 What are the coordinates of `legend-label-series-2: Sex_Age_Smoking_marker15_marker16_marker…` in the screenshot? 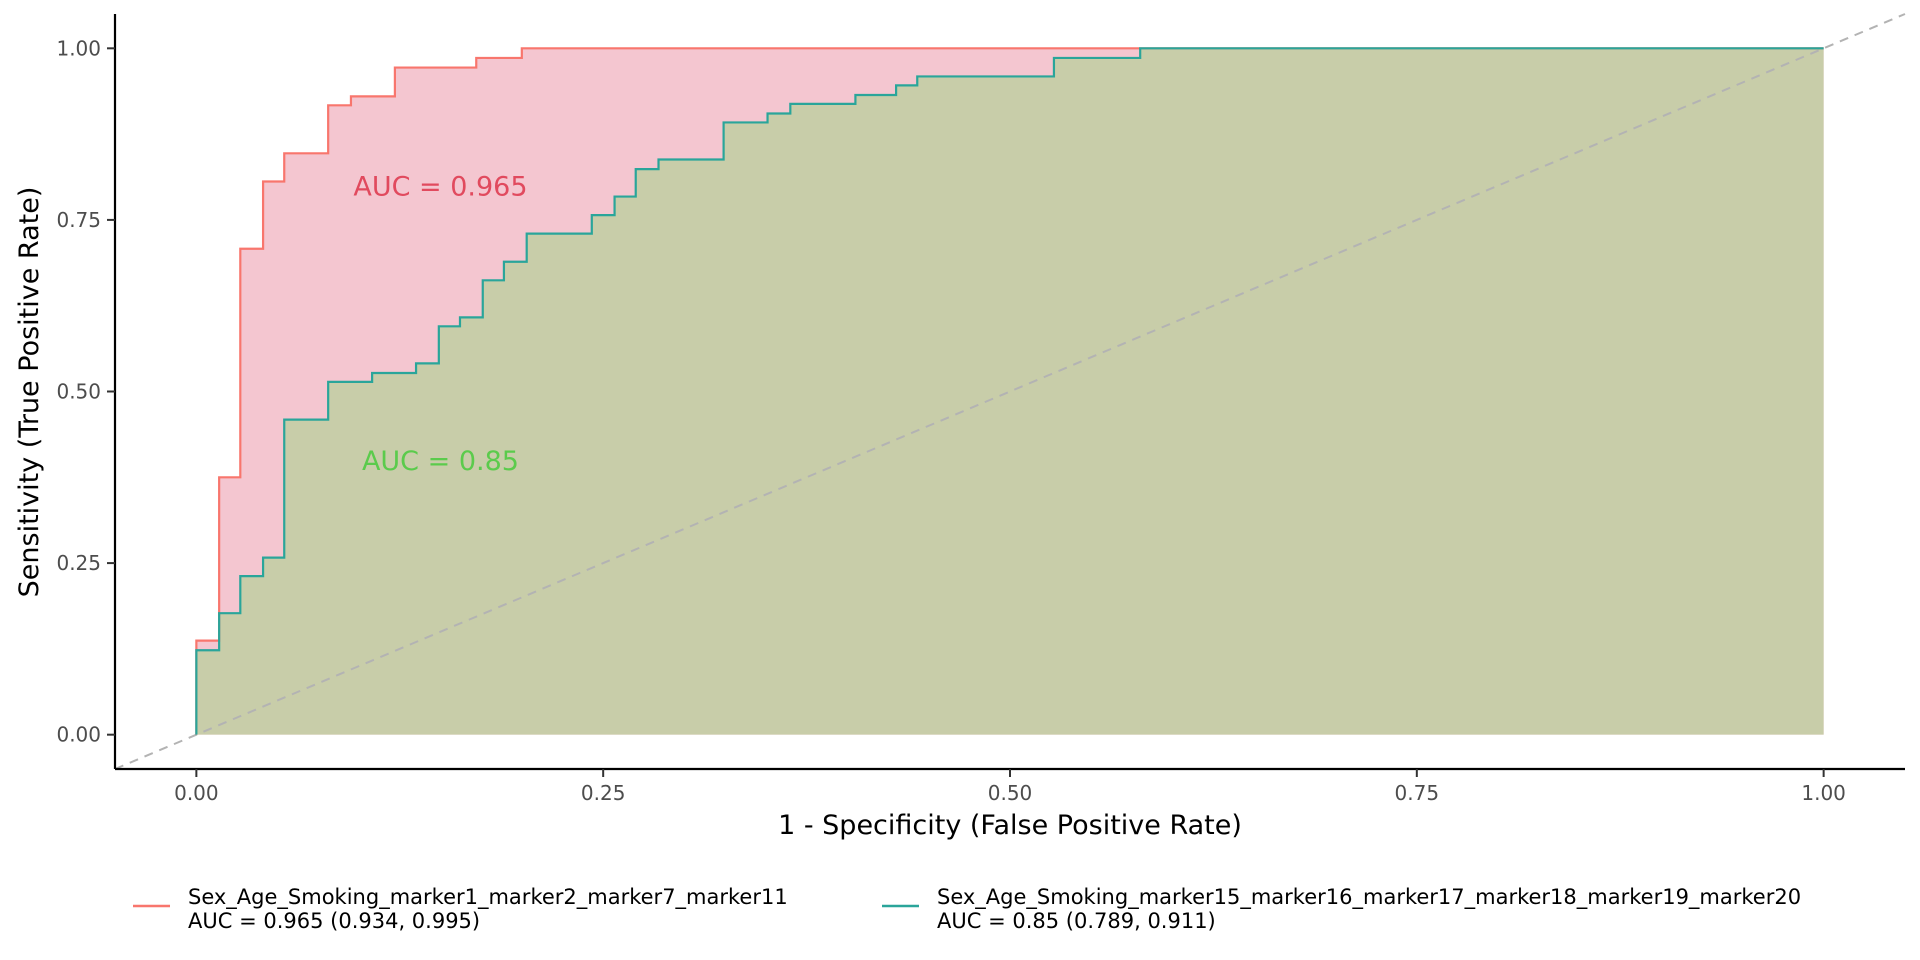 It's located at (1369, 897).